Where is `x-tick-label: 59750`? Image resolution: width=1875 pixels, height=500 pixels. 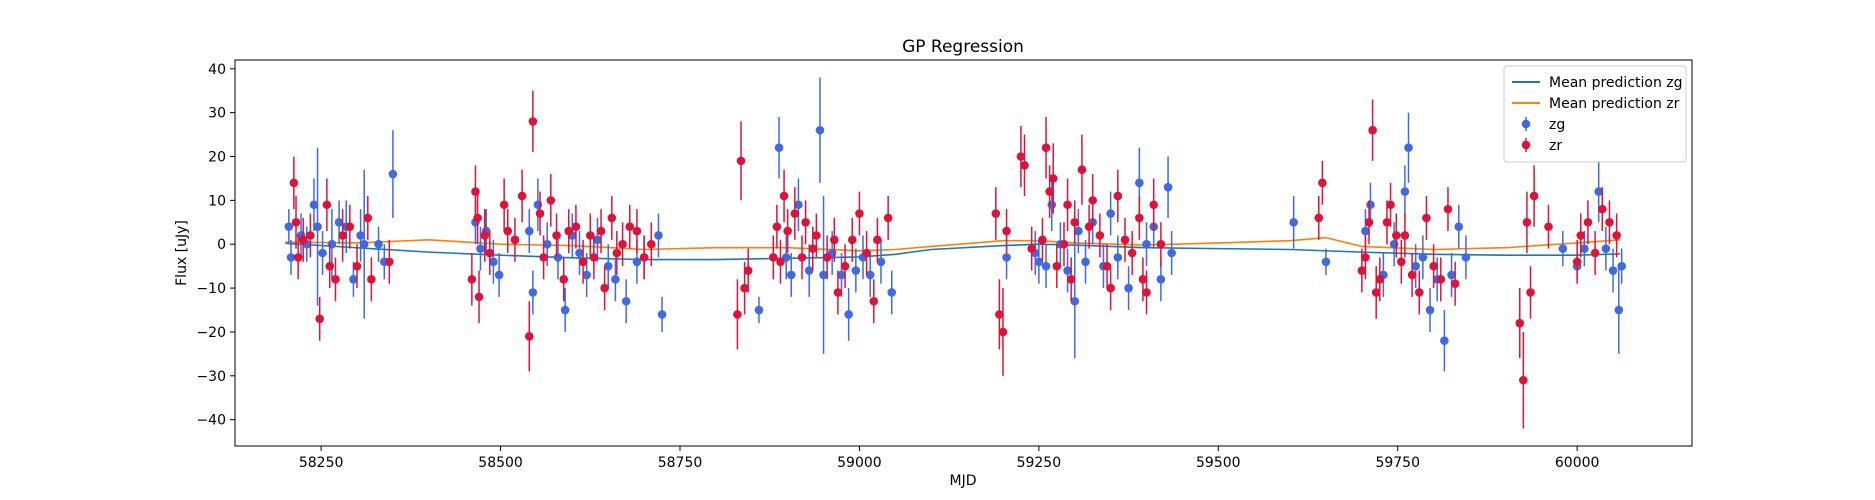 x-tick-label: 59750 is located at coordinates (1397, 463).